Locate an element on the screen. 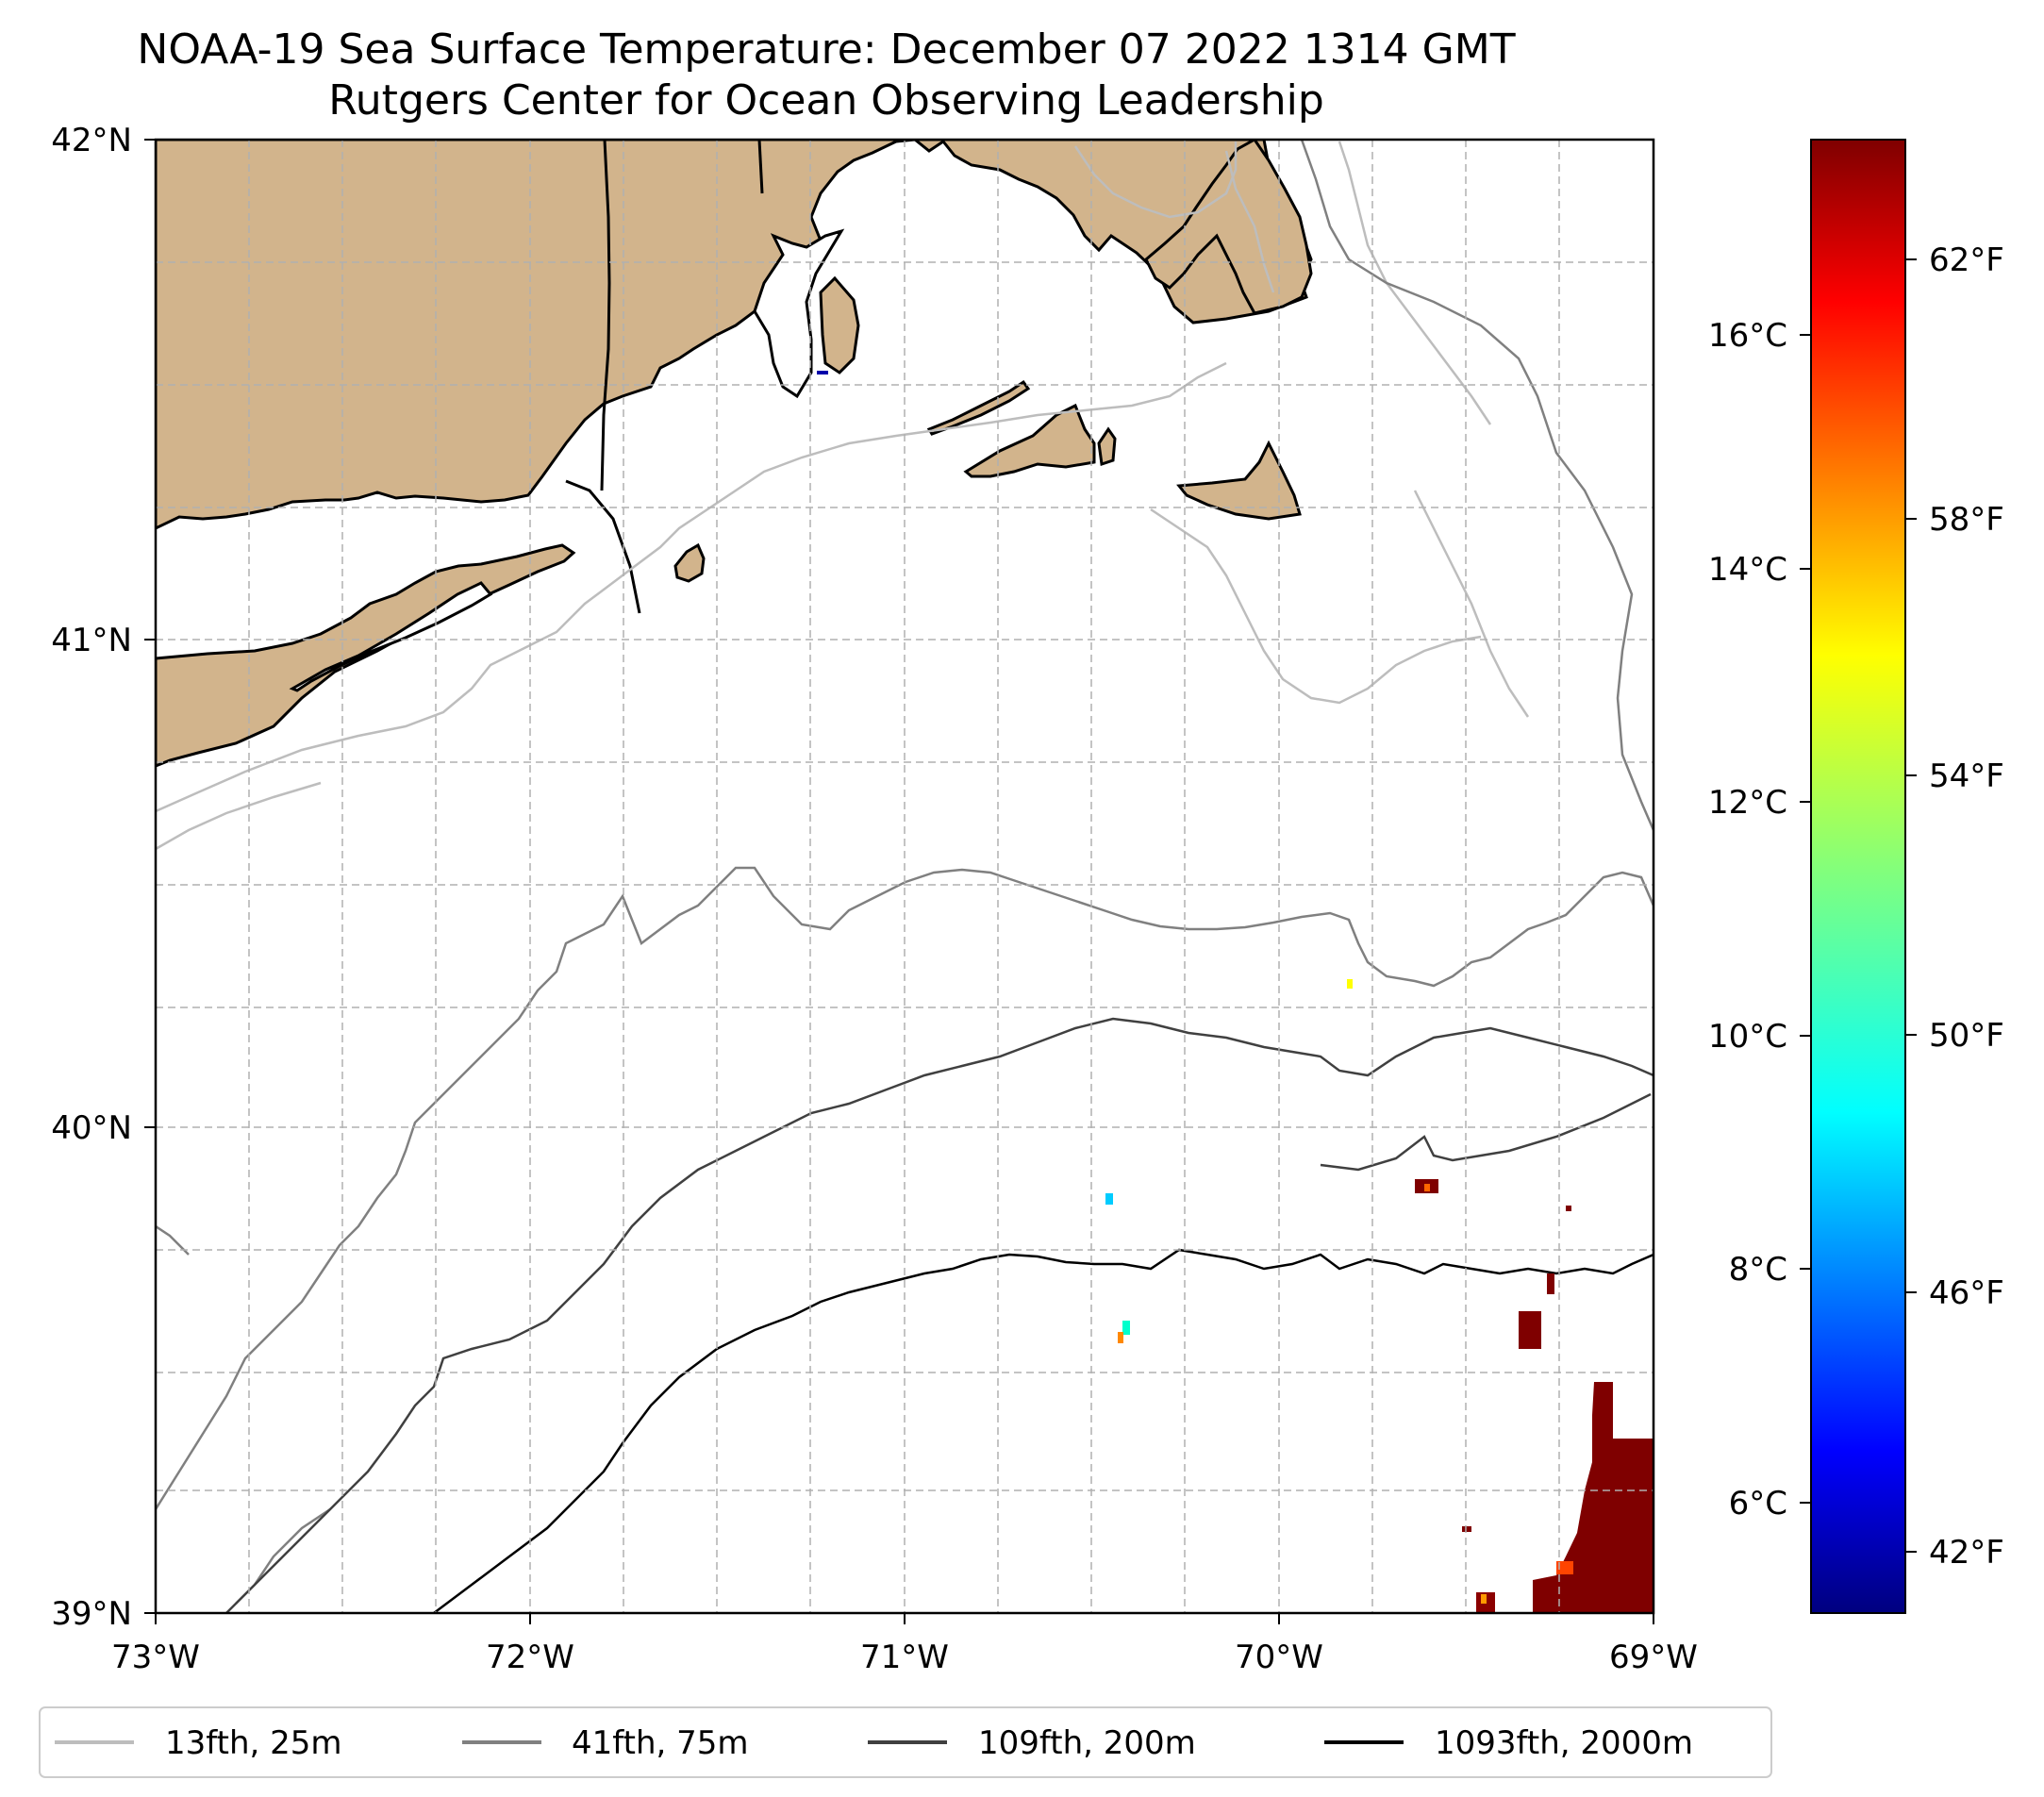 The width and height of the screenshot is (2044, 1797). state-boundaries is located at coordinates (665, 377).